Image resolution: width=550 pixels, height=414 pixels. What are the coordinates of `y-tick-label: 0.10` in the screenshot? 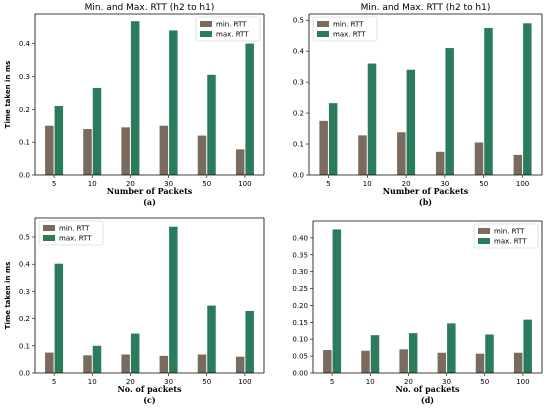 It's located at (300, 340).